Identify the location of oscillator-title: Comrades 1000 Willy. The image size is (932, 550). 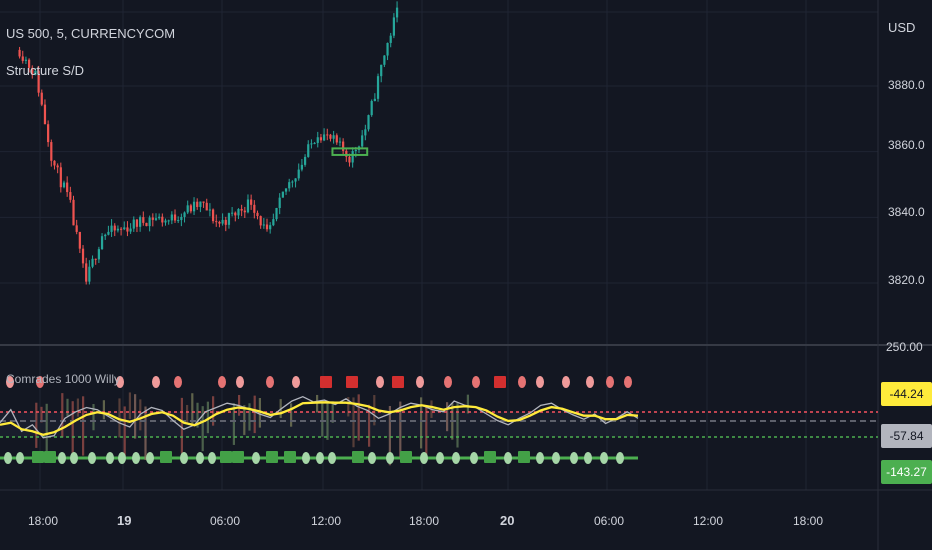
(63, 379).